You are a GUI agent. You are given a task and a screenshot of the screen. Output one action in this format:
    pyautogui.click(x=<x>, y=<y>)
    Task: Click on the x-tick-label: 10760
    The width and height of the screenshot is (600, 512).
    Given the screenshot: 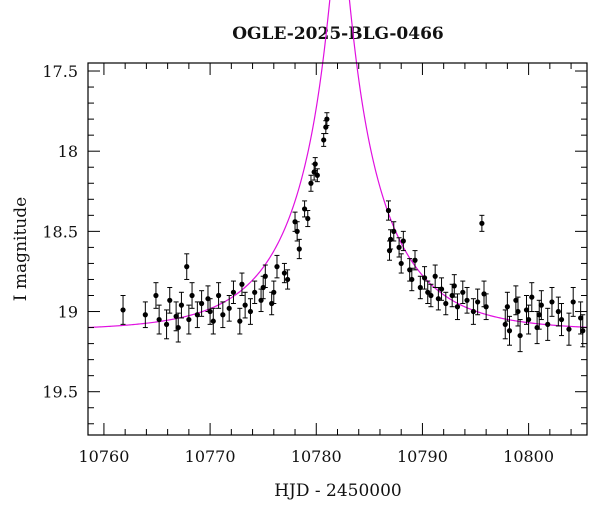 What is the action you would take?
    pyautogui.click(x=103, y=456)
    